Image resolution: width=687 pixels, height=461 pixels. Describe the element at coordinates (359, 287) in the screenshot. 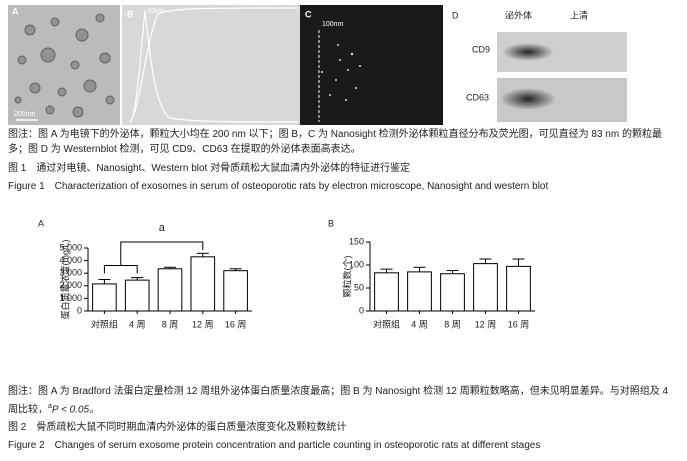

I see `y-tick-label: 50` at that location.